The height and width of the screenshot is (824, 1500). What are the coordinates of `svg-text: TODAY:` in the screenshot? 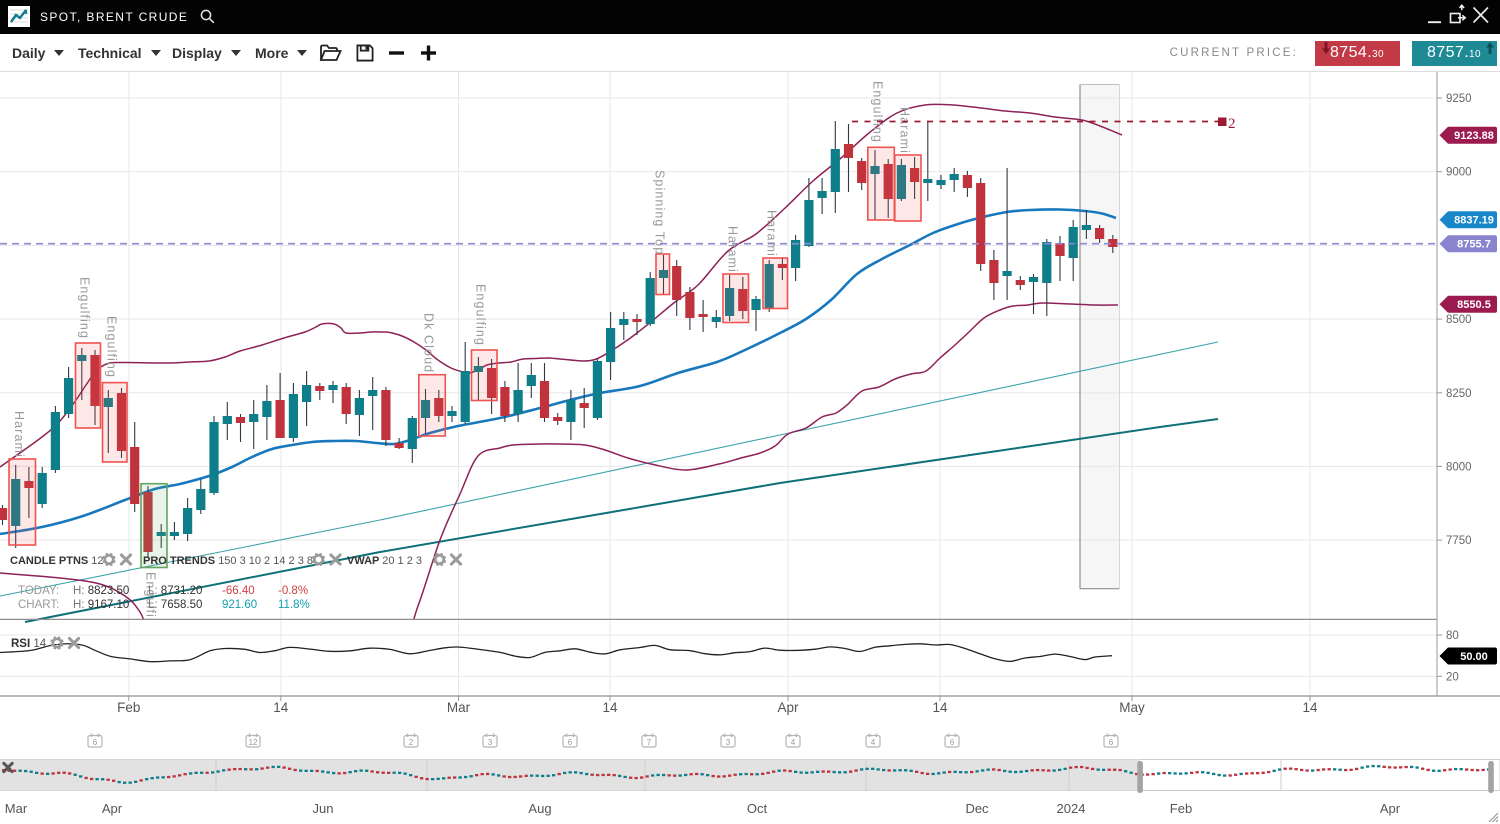 It's located at (38, 591).